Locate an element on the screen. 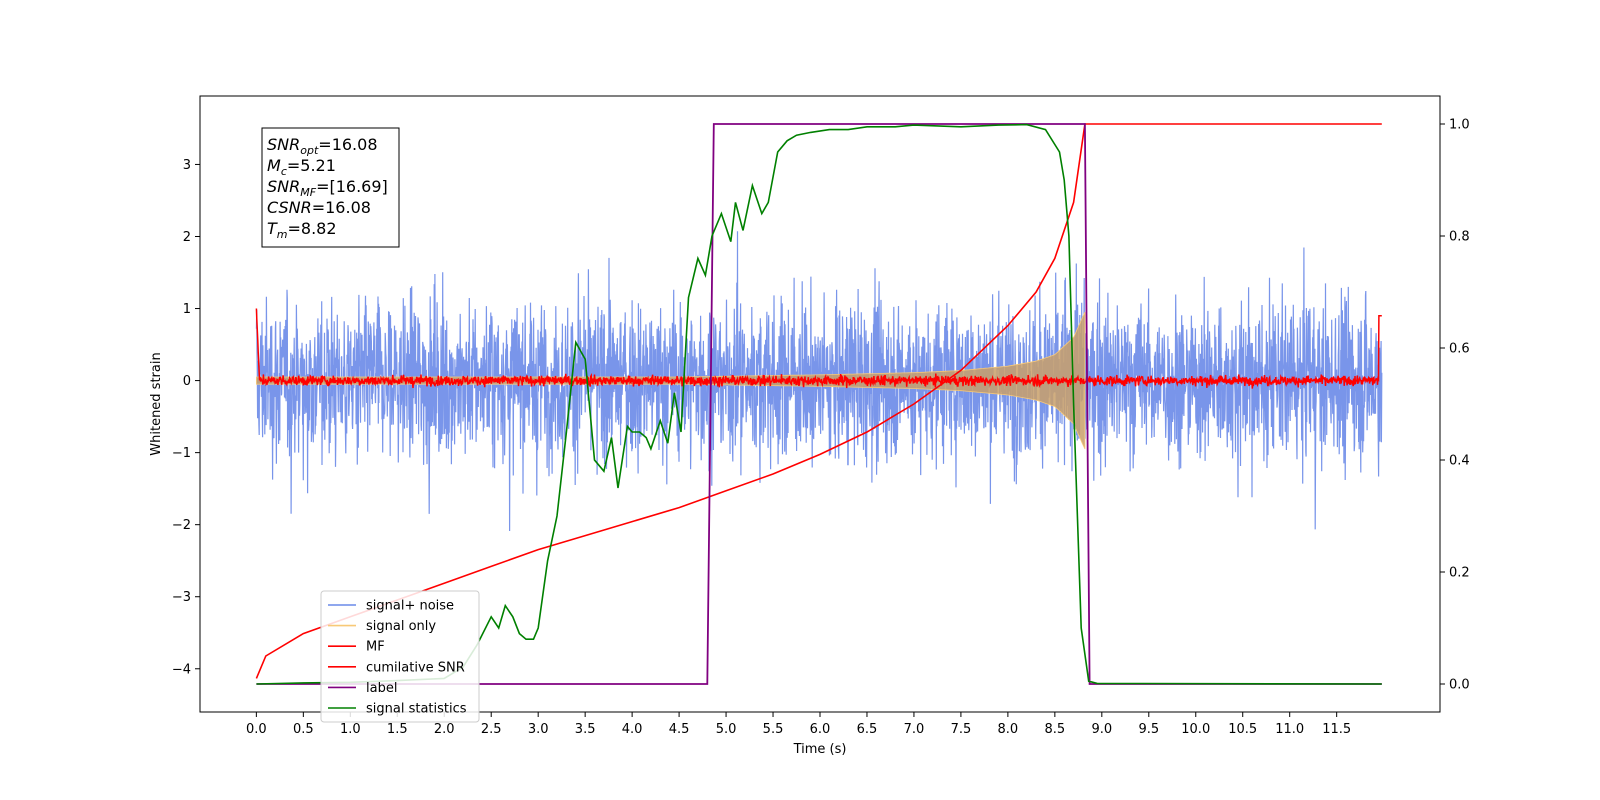 This screenshot has width=1600, height=800. x-tick-label: 4.5 is located at coordinates (679, 729).